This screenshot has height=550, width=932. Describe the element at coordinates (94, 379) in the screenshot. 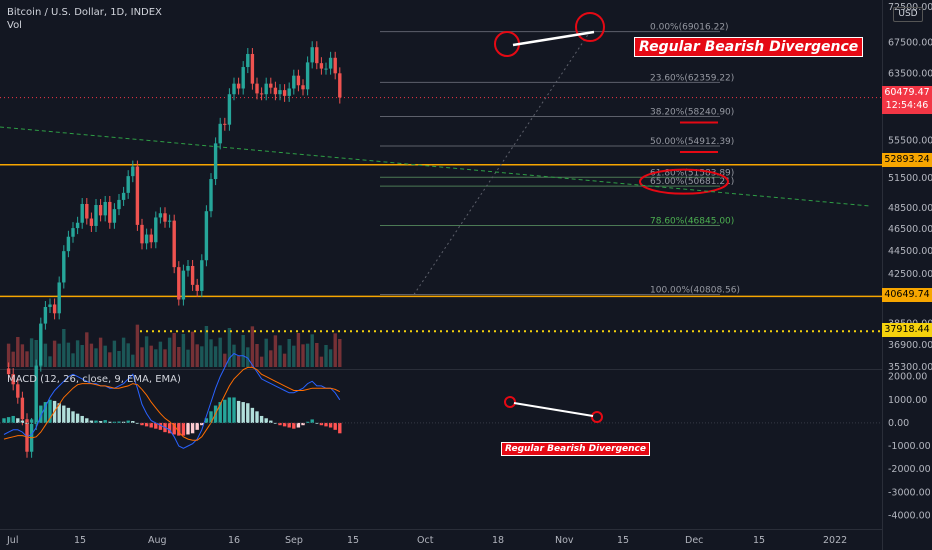

I see `macd-title: MACD (12, 26, close, 9, EMA, EMA)` at that location.